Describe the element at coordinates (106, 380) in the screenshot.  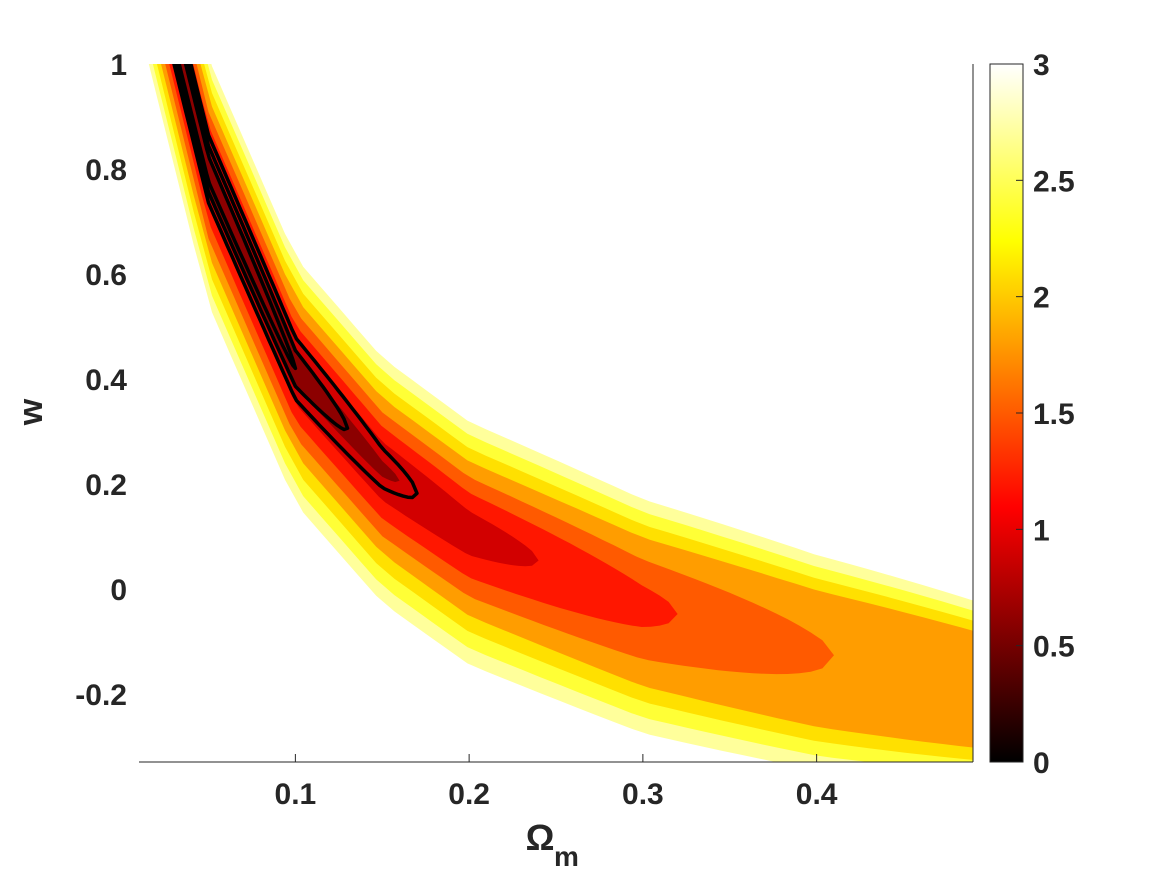
I see `y-tick-label: 0.4` at that location.